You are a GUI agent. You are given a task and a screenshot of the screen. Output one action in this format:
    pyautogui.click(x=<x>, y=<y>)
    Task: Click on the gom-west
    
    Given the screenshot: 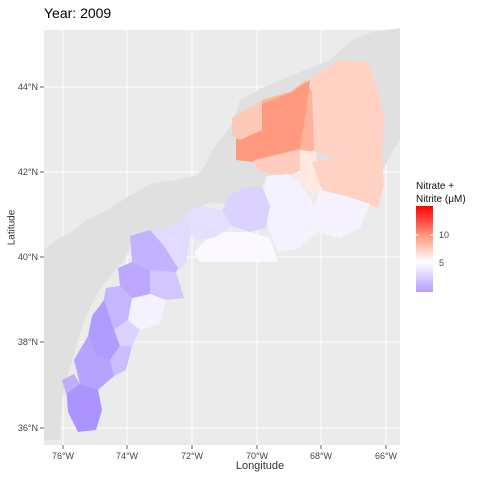 What is the action you would take?
    pyautogui.click(x=273, y=121)
    